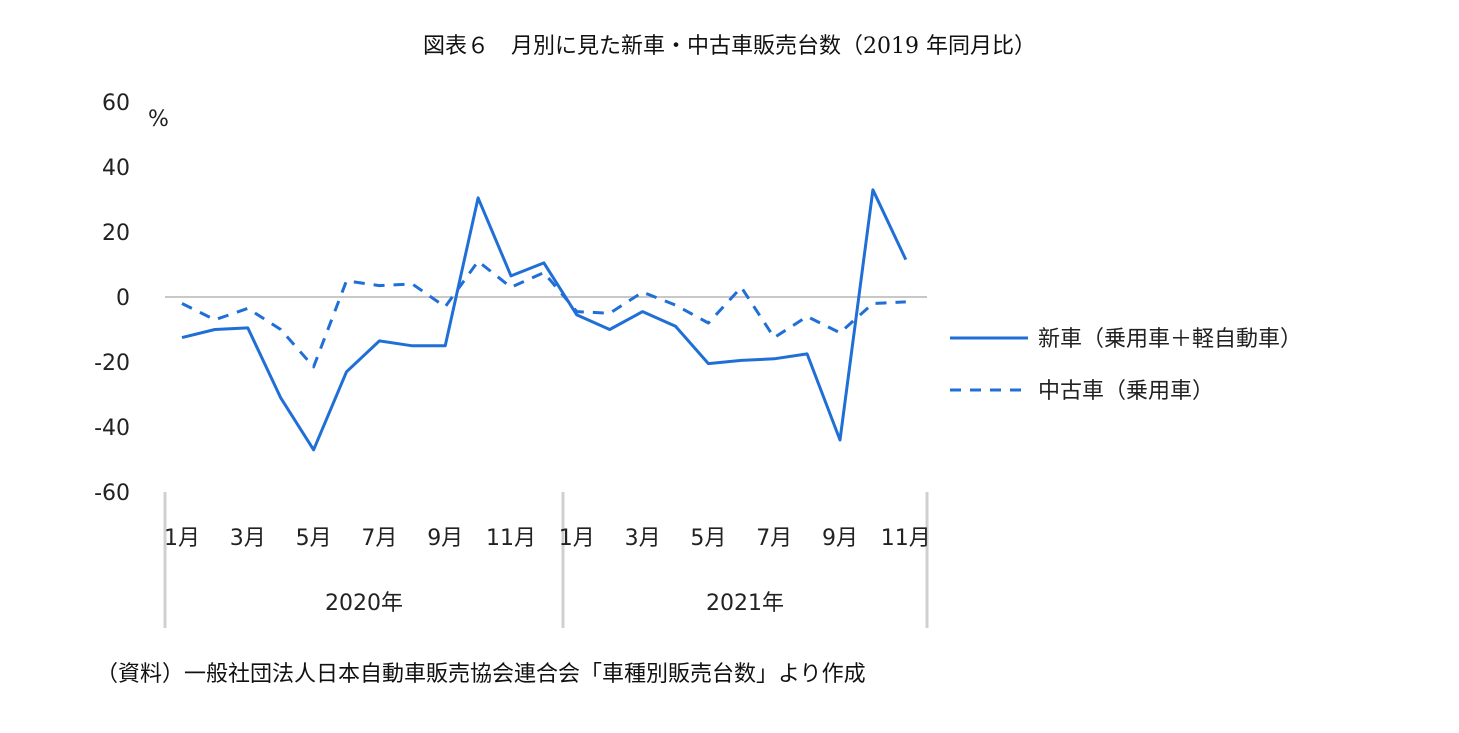  Describe the element at coordinates (1126, 365) in the screenshot. I see `legend: 新車（乗用車＋軽自動車） 中古車（乗用車）` at that location.